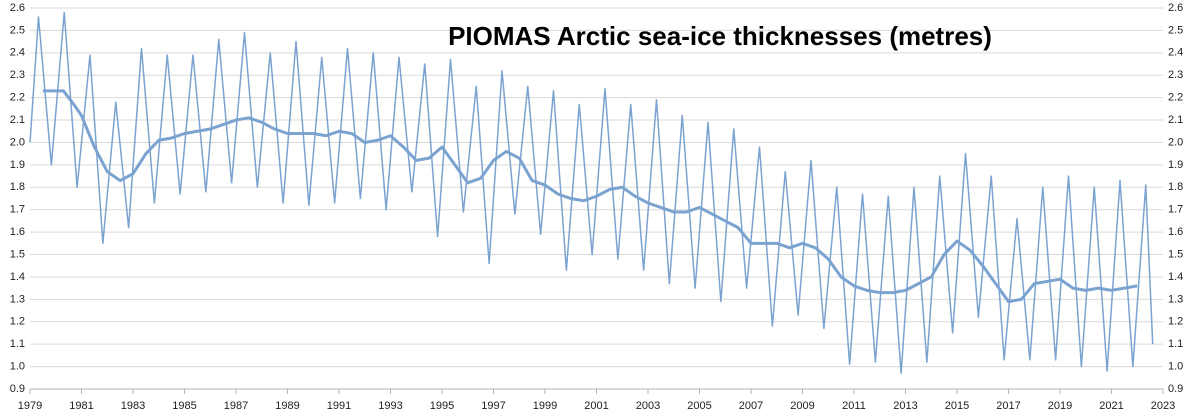 The height and width of the screenshot is (419, 1193). I want to click on y2-tick-label: 2.1, so click(1175, 120).